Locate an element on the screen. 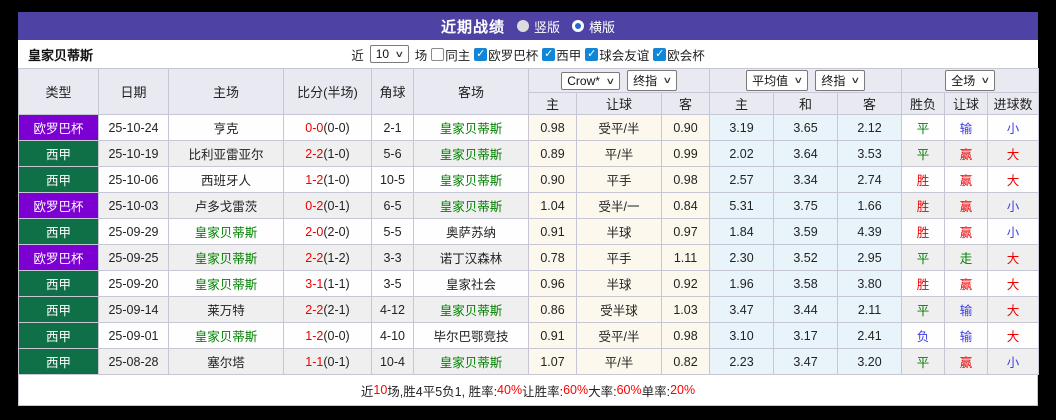 The height and width of the screenshot is (420, 1056). asian-away-odds: 1.03 is located at coordinates (685, 309).